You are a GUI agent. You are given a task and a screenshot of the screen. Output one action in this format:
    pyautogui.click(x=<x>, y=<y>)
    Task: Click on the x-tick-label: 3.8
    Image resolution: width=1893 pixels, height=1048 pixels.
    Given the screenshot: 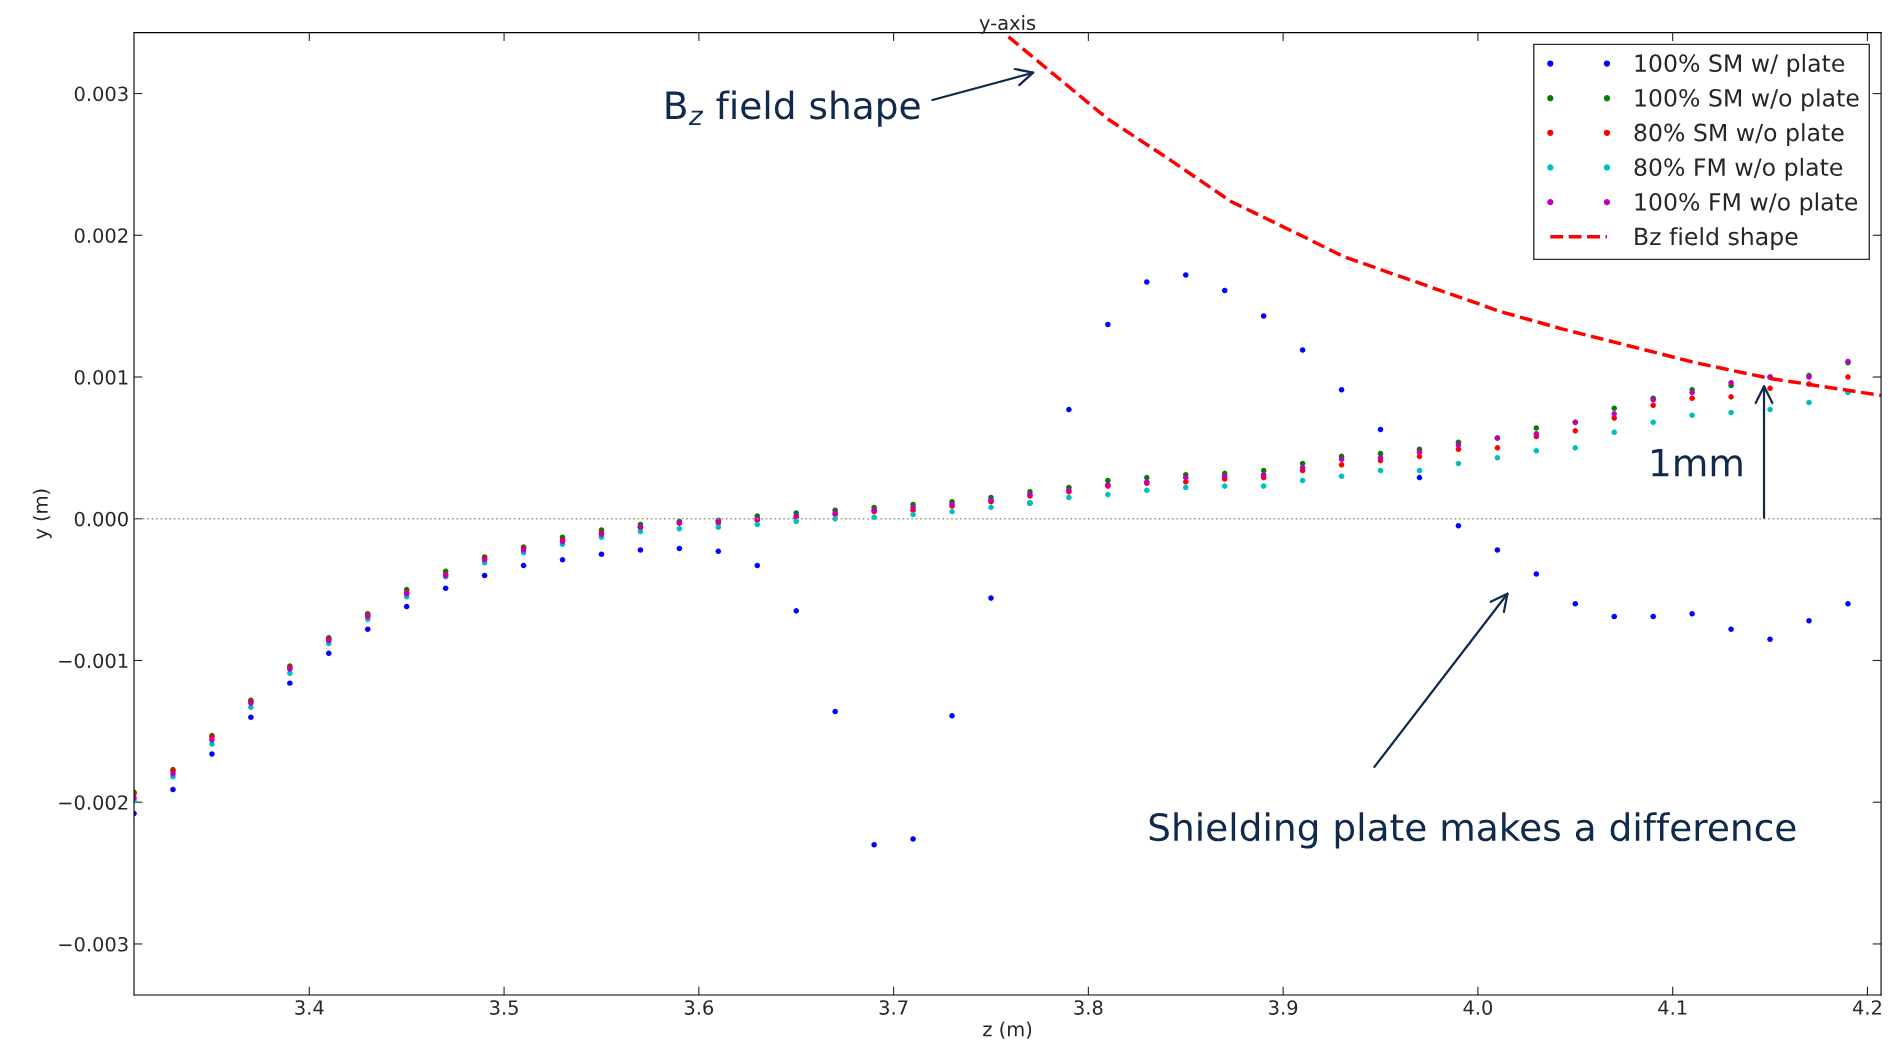 What is the action you would take?
    pyautogui.click(x=1088, y=1007)
    